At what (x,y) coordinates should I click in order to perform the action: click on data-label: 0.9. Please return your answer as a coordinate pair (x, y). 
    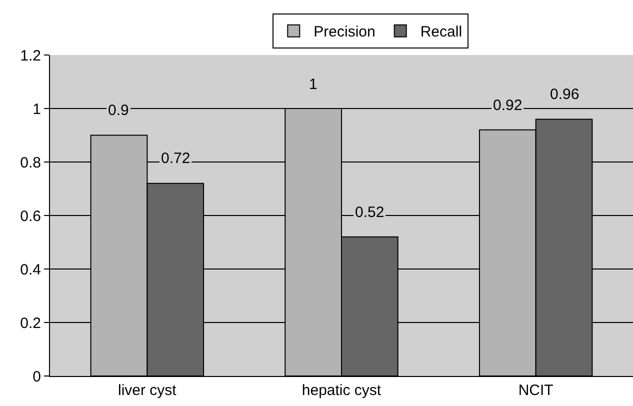
    Looking at the image, I should click on (118, 110).